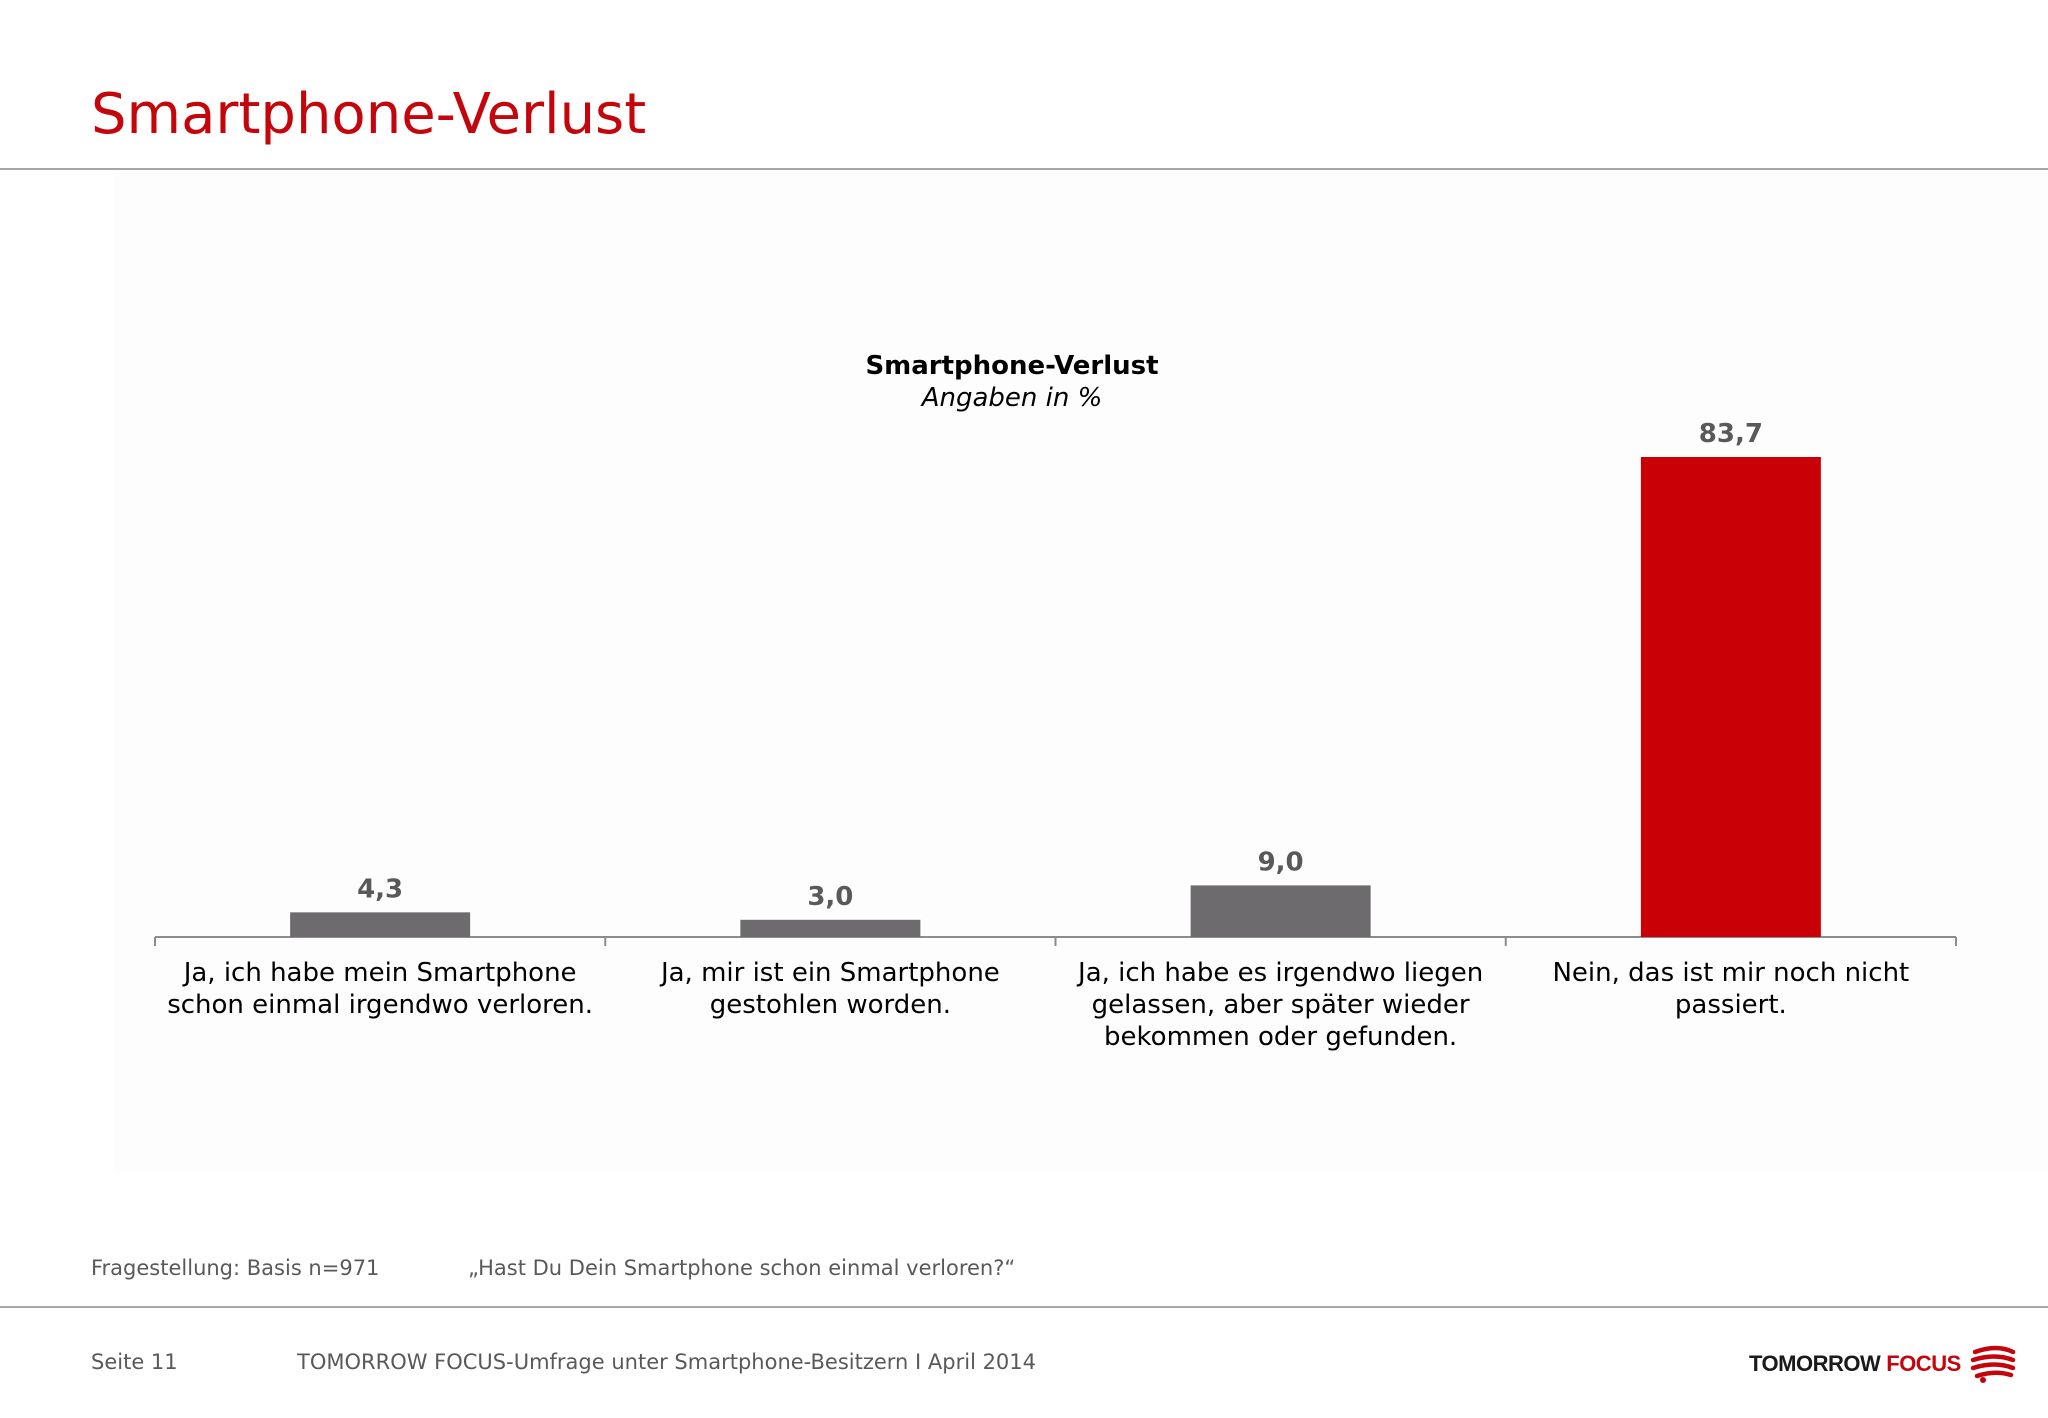  What do you see at coordinates (380, 889) in the screenshot?
I see `data-label-1: 4,3` at bounding box center [380, 889].